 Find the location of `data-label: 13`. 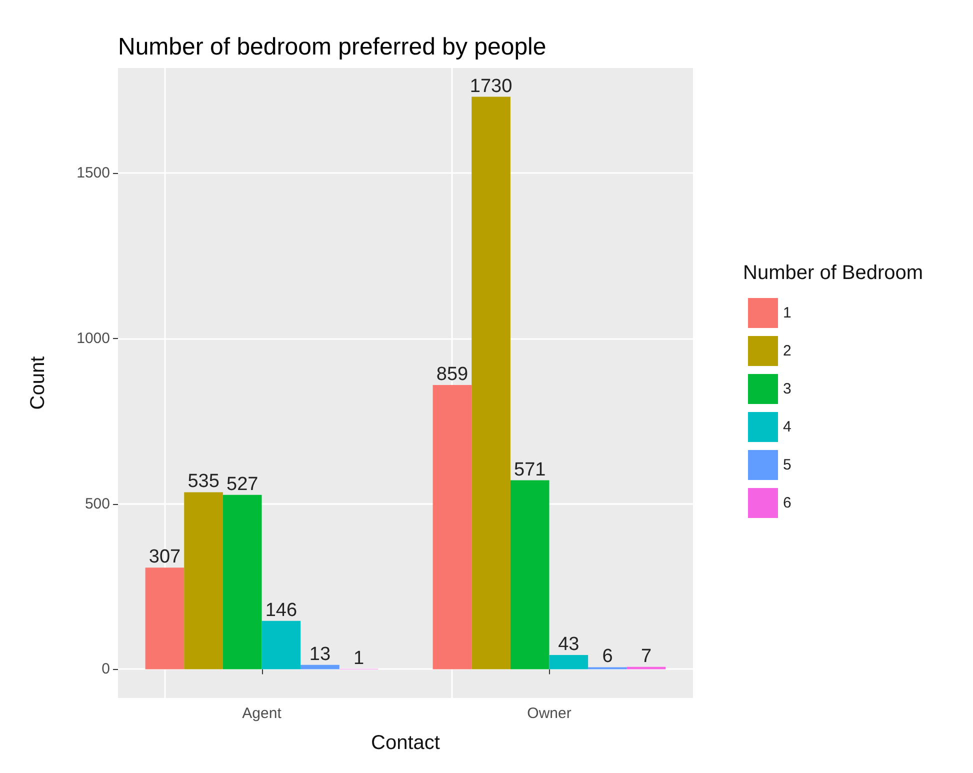

data-label: 13 is located at coordinates (320, 654).